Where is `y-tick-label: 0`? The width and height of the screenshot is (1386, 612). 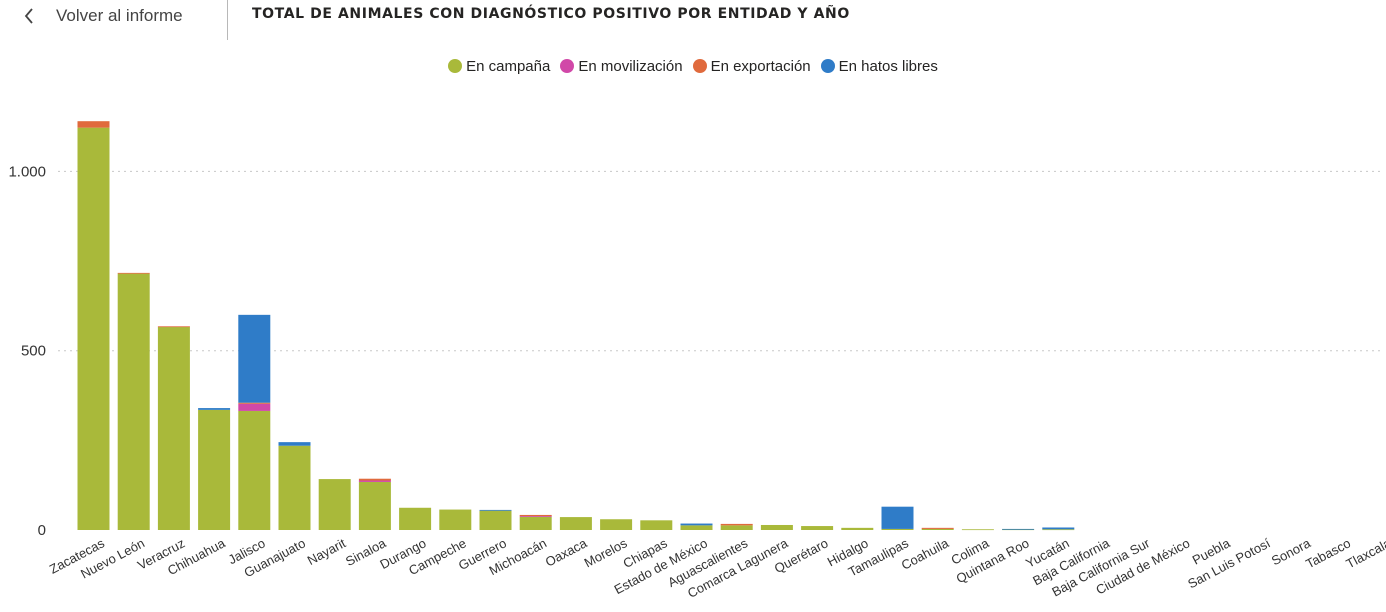
y-tick-label: 0 is located at coordinates (42, 530).